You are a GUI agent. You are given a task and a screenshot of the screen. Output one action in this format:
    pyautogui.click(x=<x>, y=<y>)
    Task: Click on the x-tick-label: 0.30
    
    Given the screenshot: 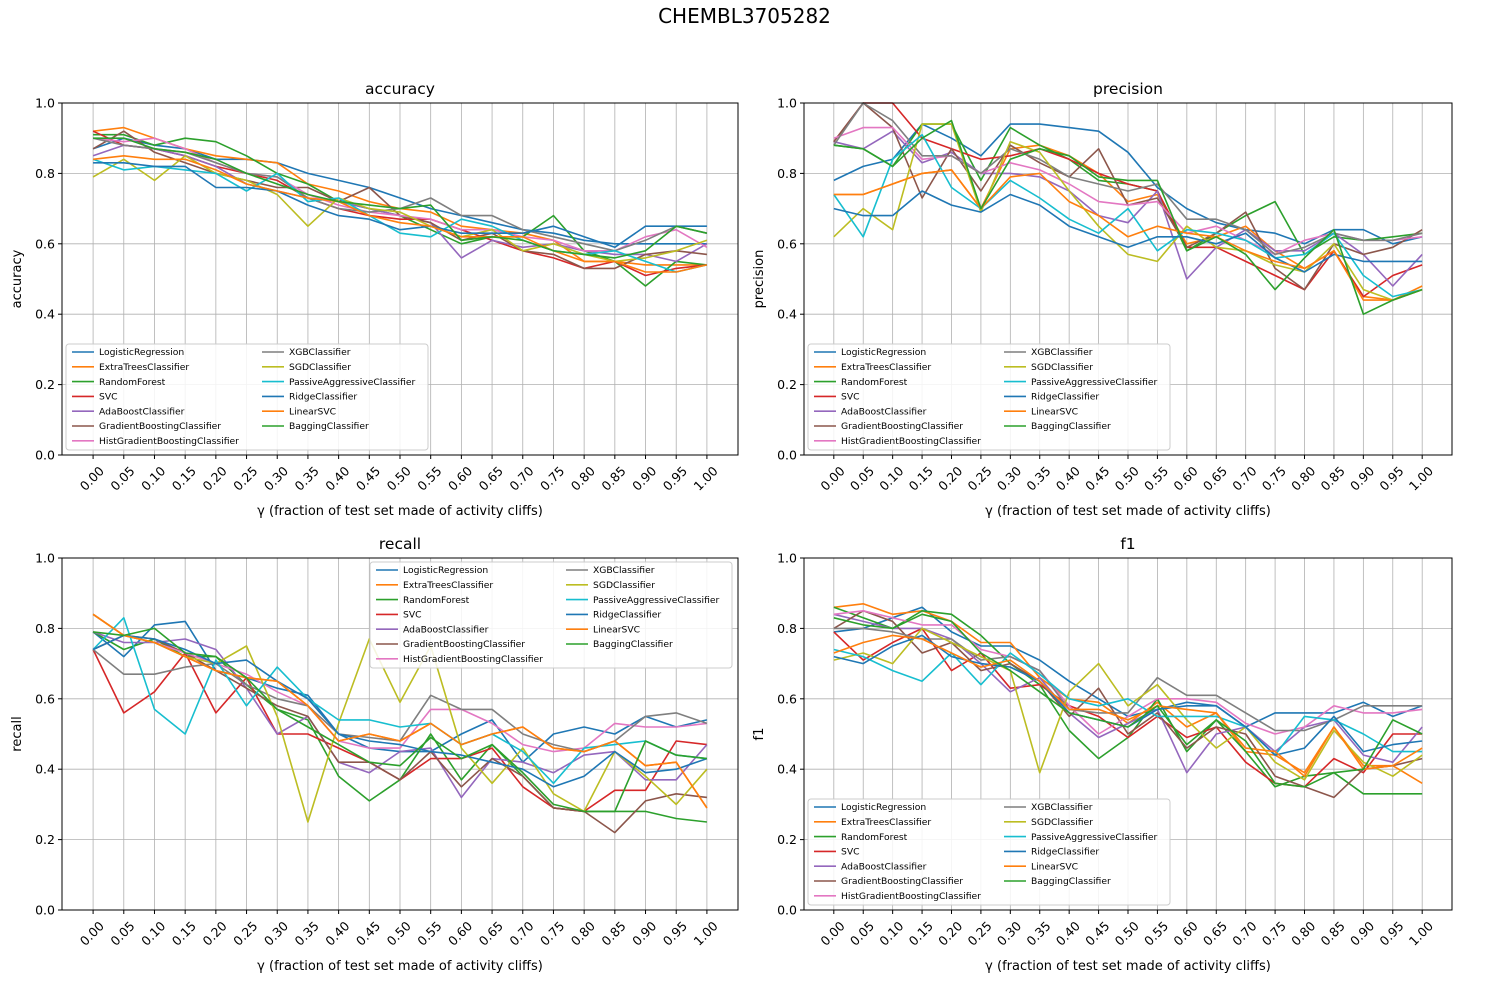 What is the action you would take?
    pyautogui.click(x=276, y=933)
    